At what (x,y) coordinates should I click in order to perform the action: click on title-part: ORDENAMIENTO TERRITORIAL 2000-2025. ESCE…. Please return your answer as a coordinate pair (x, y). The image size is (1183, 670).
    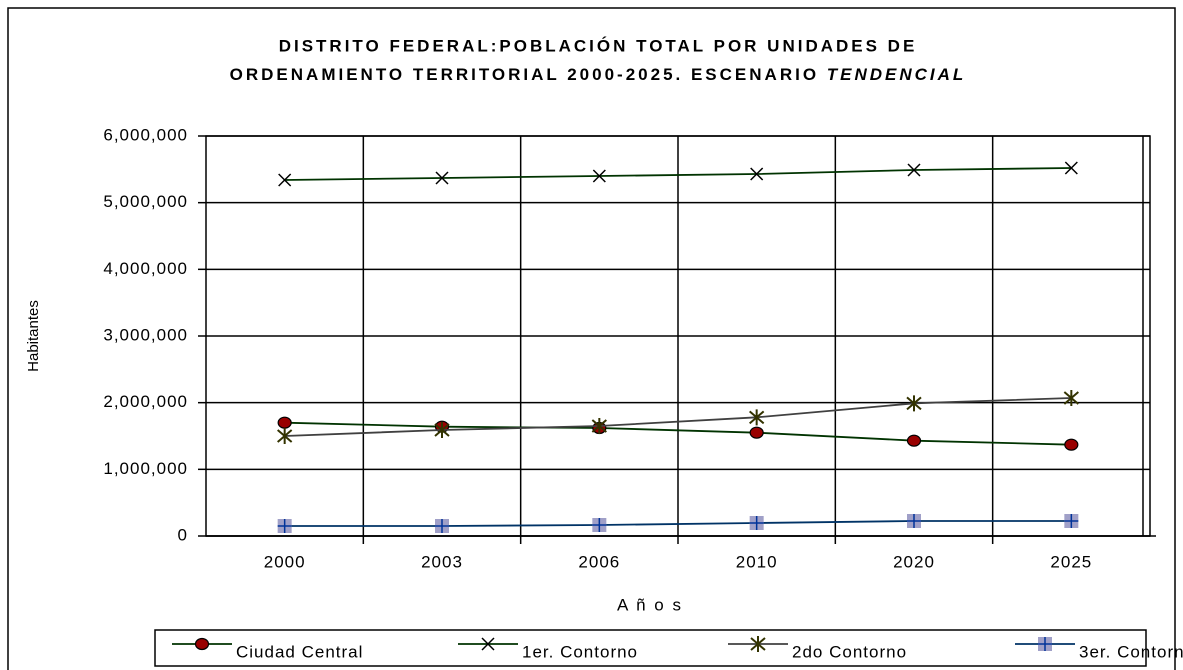
    Looking at the image, I should click on (528, 74).